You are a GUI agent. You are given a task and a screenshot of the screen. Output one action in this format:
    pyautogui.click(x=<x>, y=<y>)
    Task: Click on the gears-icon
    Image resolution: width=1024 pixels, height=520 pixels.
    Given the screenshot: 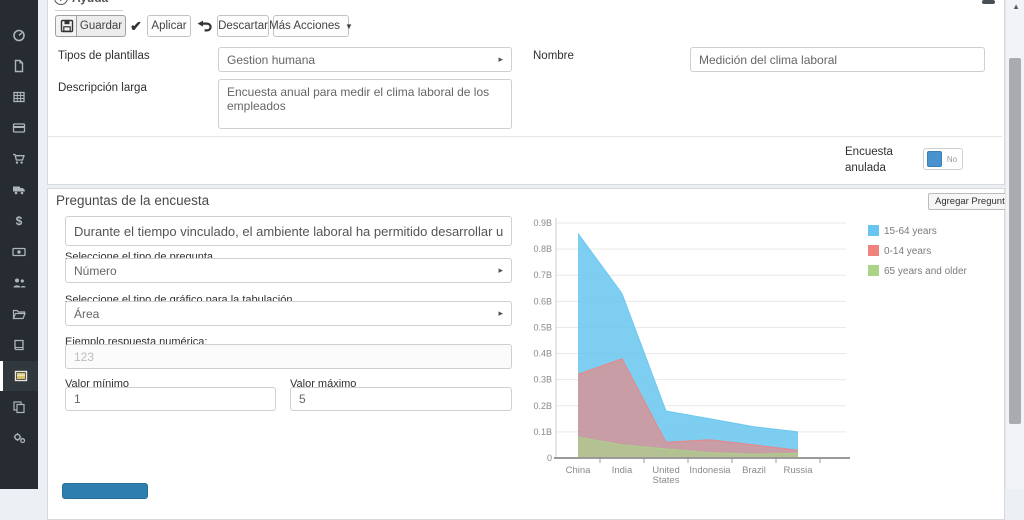 What is the action you would take?
    pyautogui.click(x=19, y=438)
    